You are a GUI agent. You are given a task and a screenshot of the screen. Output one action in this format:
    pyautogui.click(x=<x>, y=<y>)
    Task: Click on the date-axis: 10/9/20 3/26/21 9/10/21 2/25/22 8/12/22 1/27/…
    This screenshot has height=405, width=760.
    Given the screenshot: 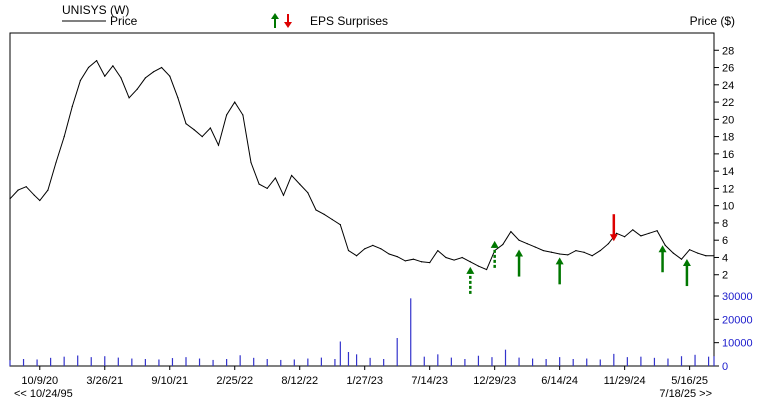 What is the action you would take?
    pyautogui.click(x=364, y=376)
    